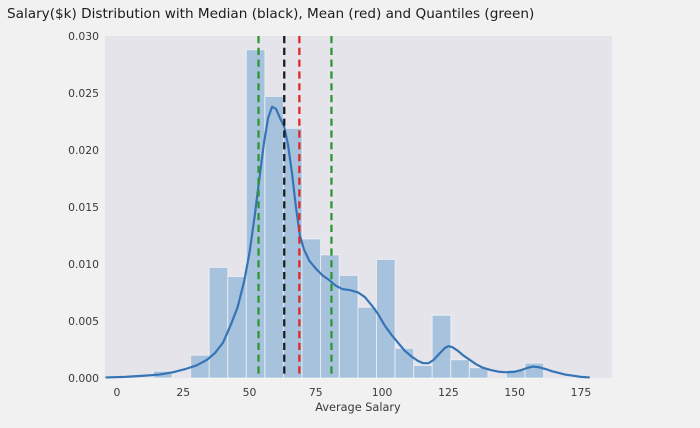 The width and height of the screenshot is (700, 428). I want to click on x-tick-label: 0, so click(116, 392).